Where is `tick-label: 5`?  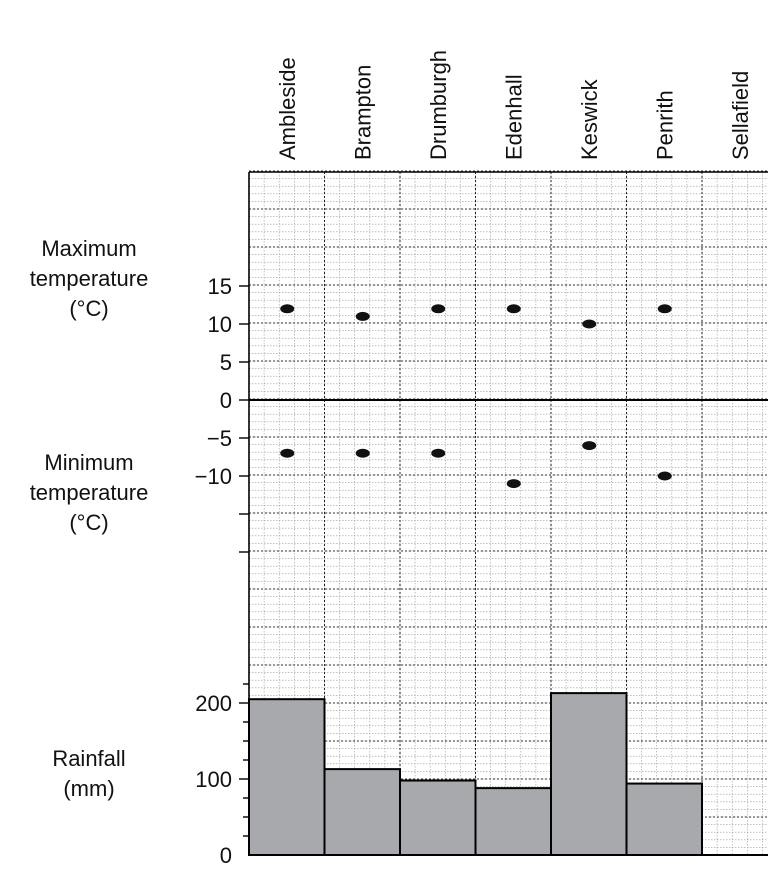
tick-label: 5 is located at coordinates (226, 362).